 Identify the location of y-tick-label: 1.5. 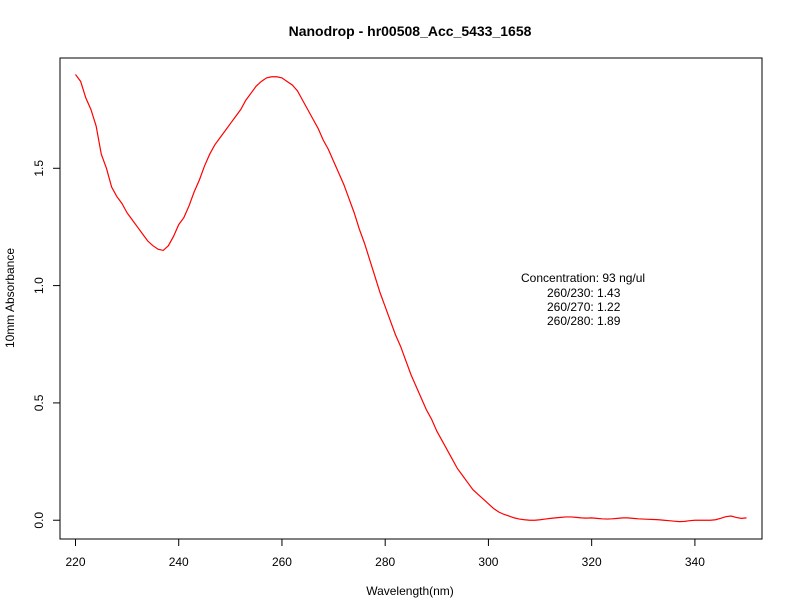
(39, 168).